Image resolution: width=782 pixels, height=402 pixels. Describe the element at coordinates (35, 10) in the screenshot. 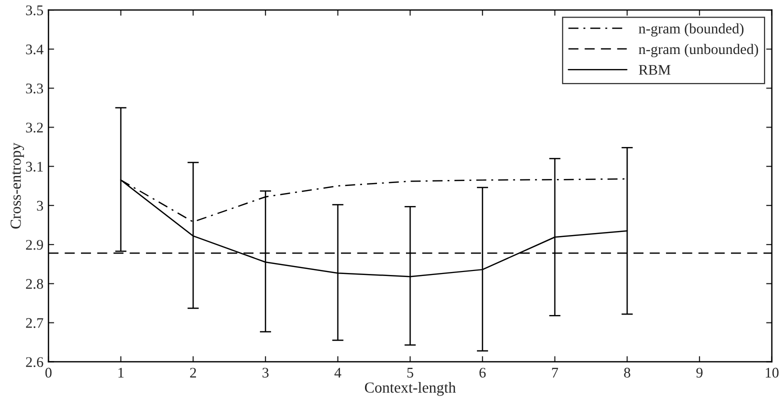

I see `y-tick-label: 3.5` at that location.